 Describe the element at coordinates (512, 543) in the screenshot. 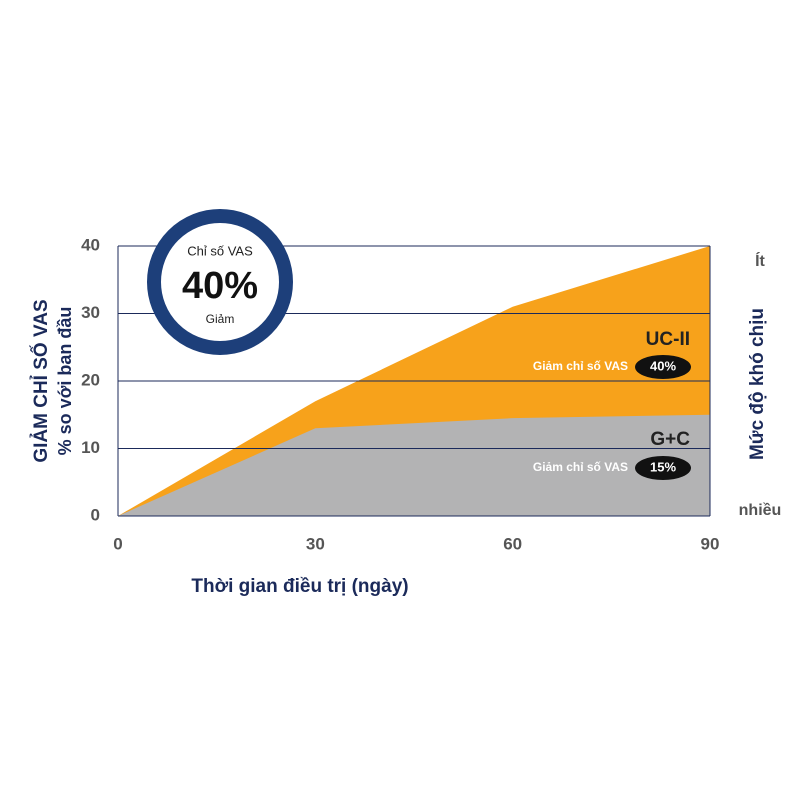

I see `x-tick-label: 60` at that location.